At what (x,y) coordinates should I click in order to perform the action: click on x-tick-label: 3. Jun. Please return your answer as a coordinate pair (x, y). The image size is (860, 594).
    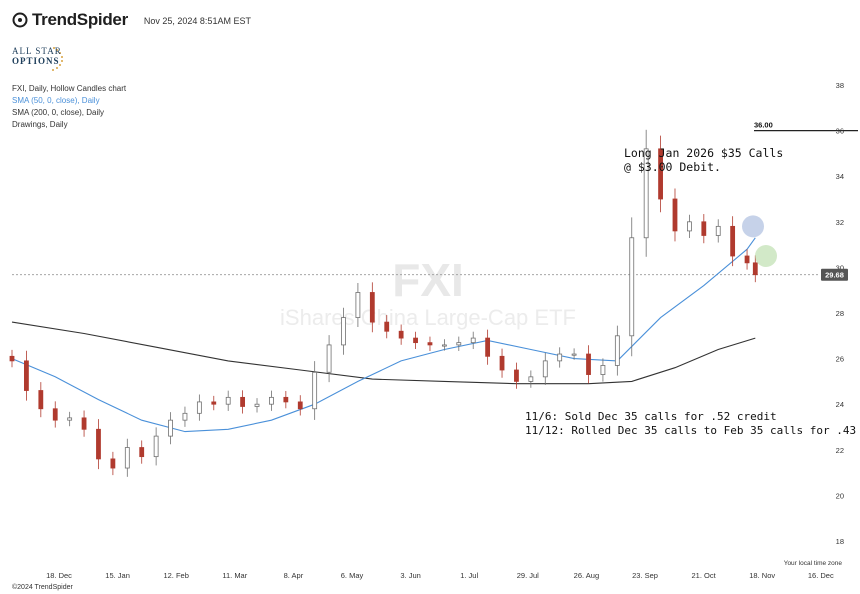
    Looking at the image, I should click on (410, 575).